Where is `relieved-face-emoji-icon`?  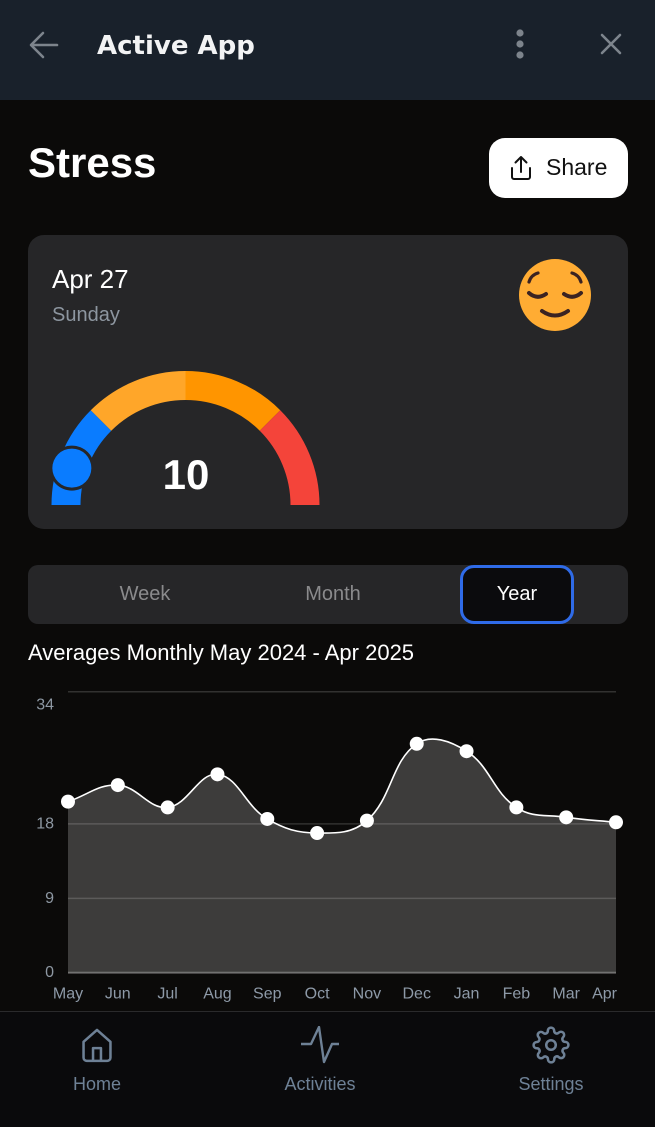 relieved-face-emoji-icon is located at coordinates (555, 295).